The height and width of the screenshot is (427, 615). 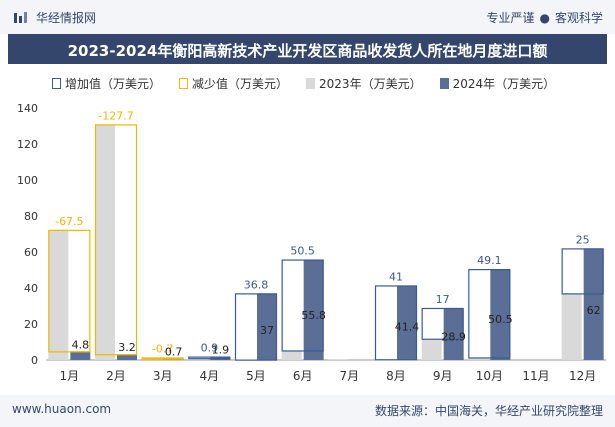 What do you see at coordinates (210, 348) in the screenshot?
I see `data-label-change: 0.9` at bounding box center [210, 348].